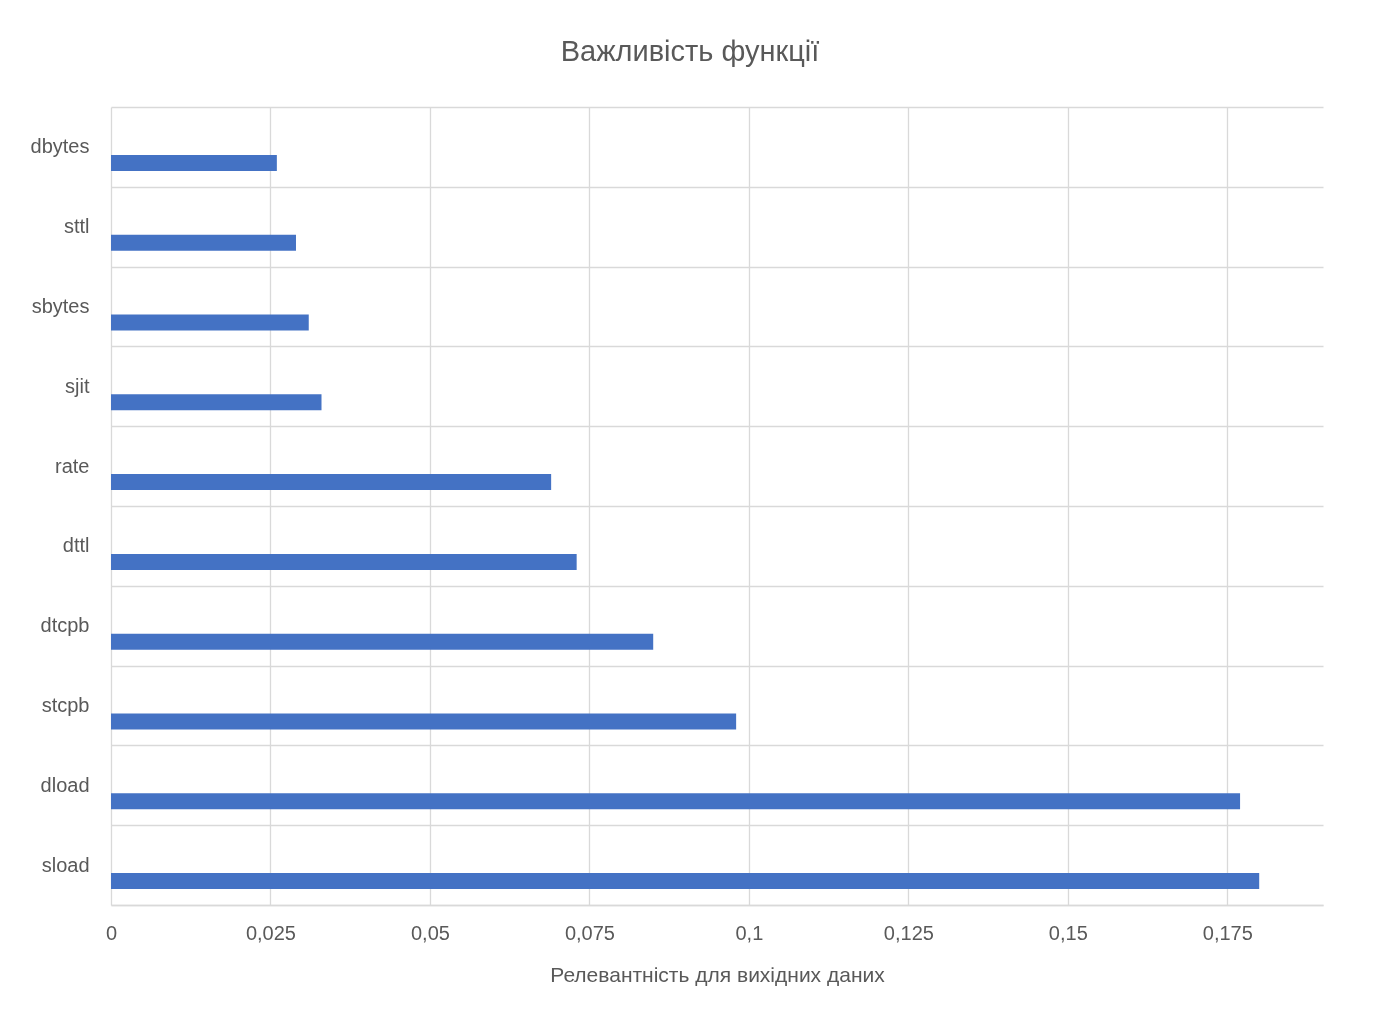  Describe the element at coordinates (77, 385) in the screenshot. I see `y-tick-label: sjit` at that location.